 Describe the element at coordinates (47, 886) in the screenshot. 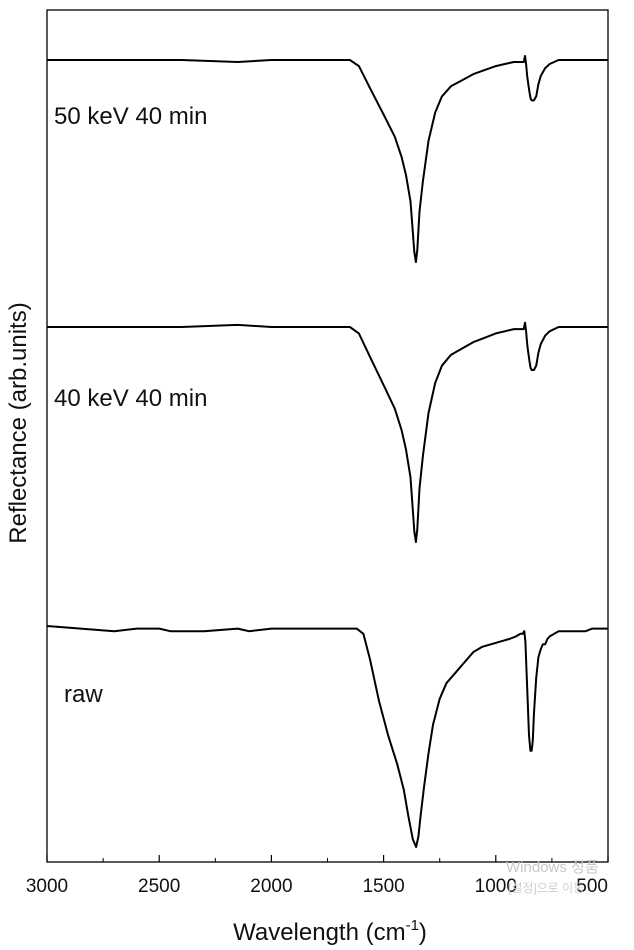

I see `x-tick-label: 3000` at that location.